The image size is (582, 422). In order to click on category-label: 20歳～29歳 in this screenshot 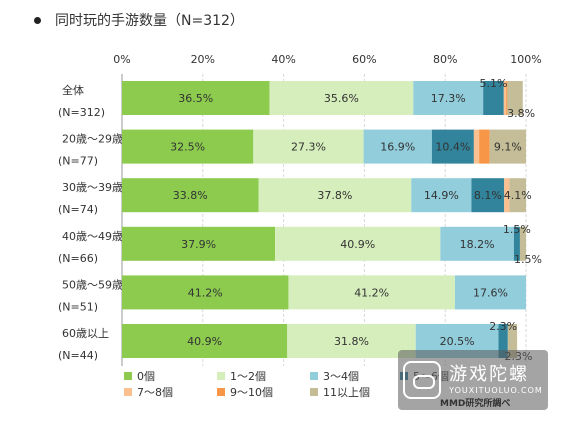, I will do `click(92, 139)`.